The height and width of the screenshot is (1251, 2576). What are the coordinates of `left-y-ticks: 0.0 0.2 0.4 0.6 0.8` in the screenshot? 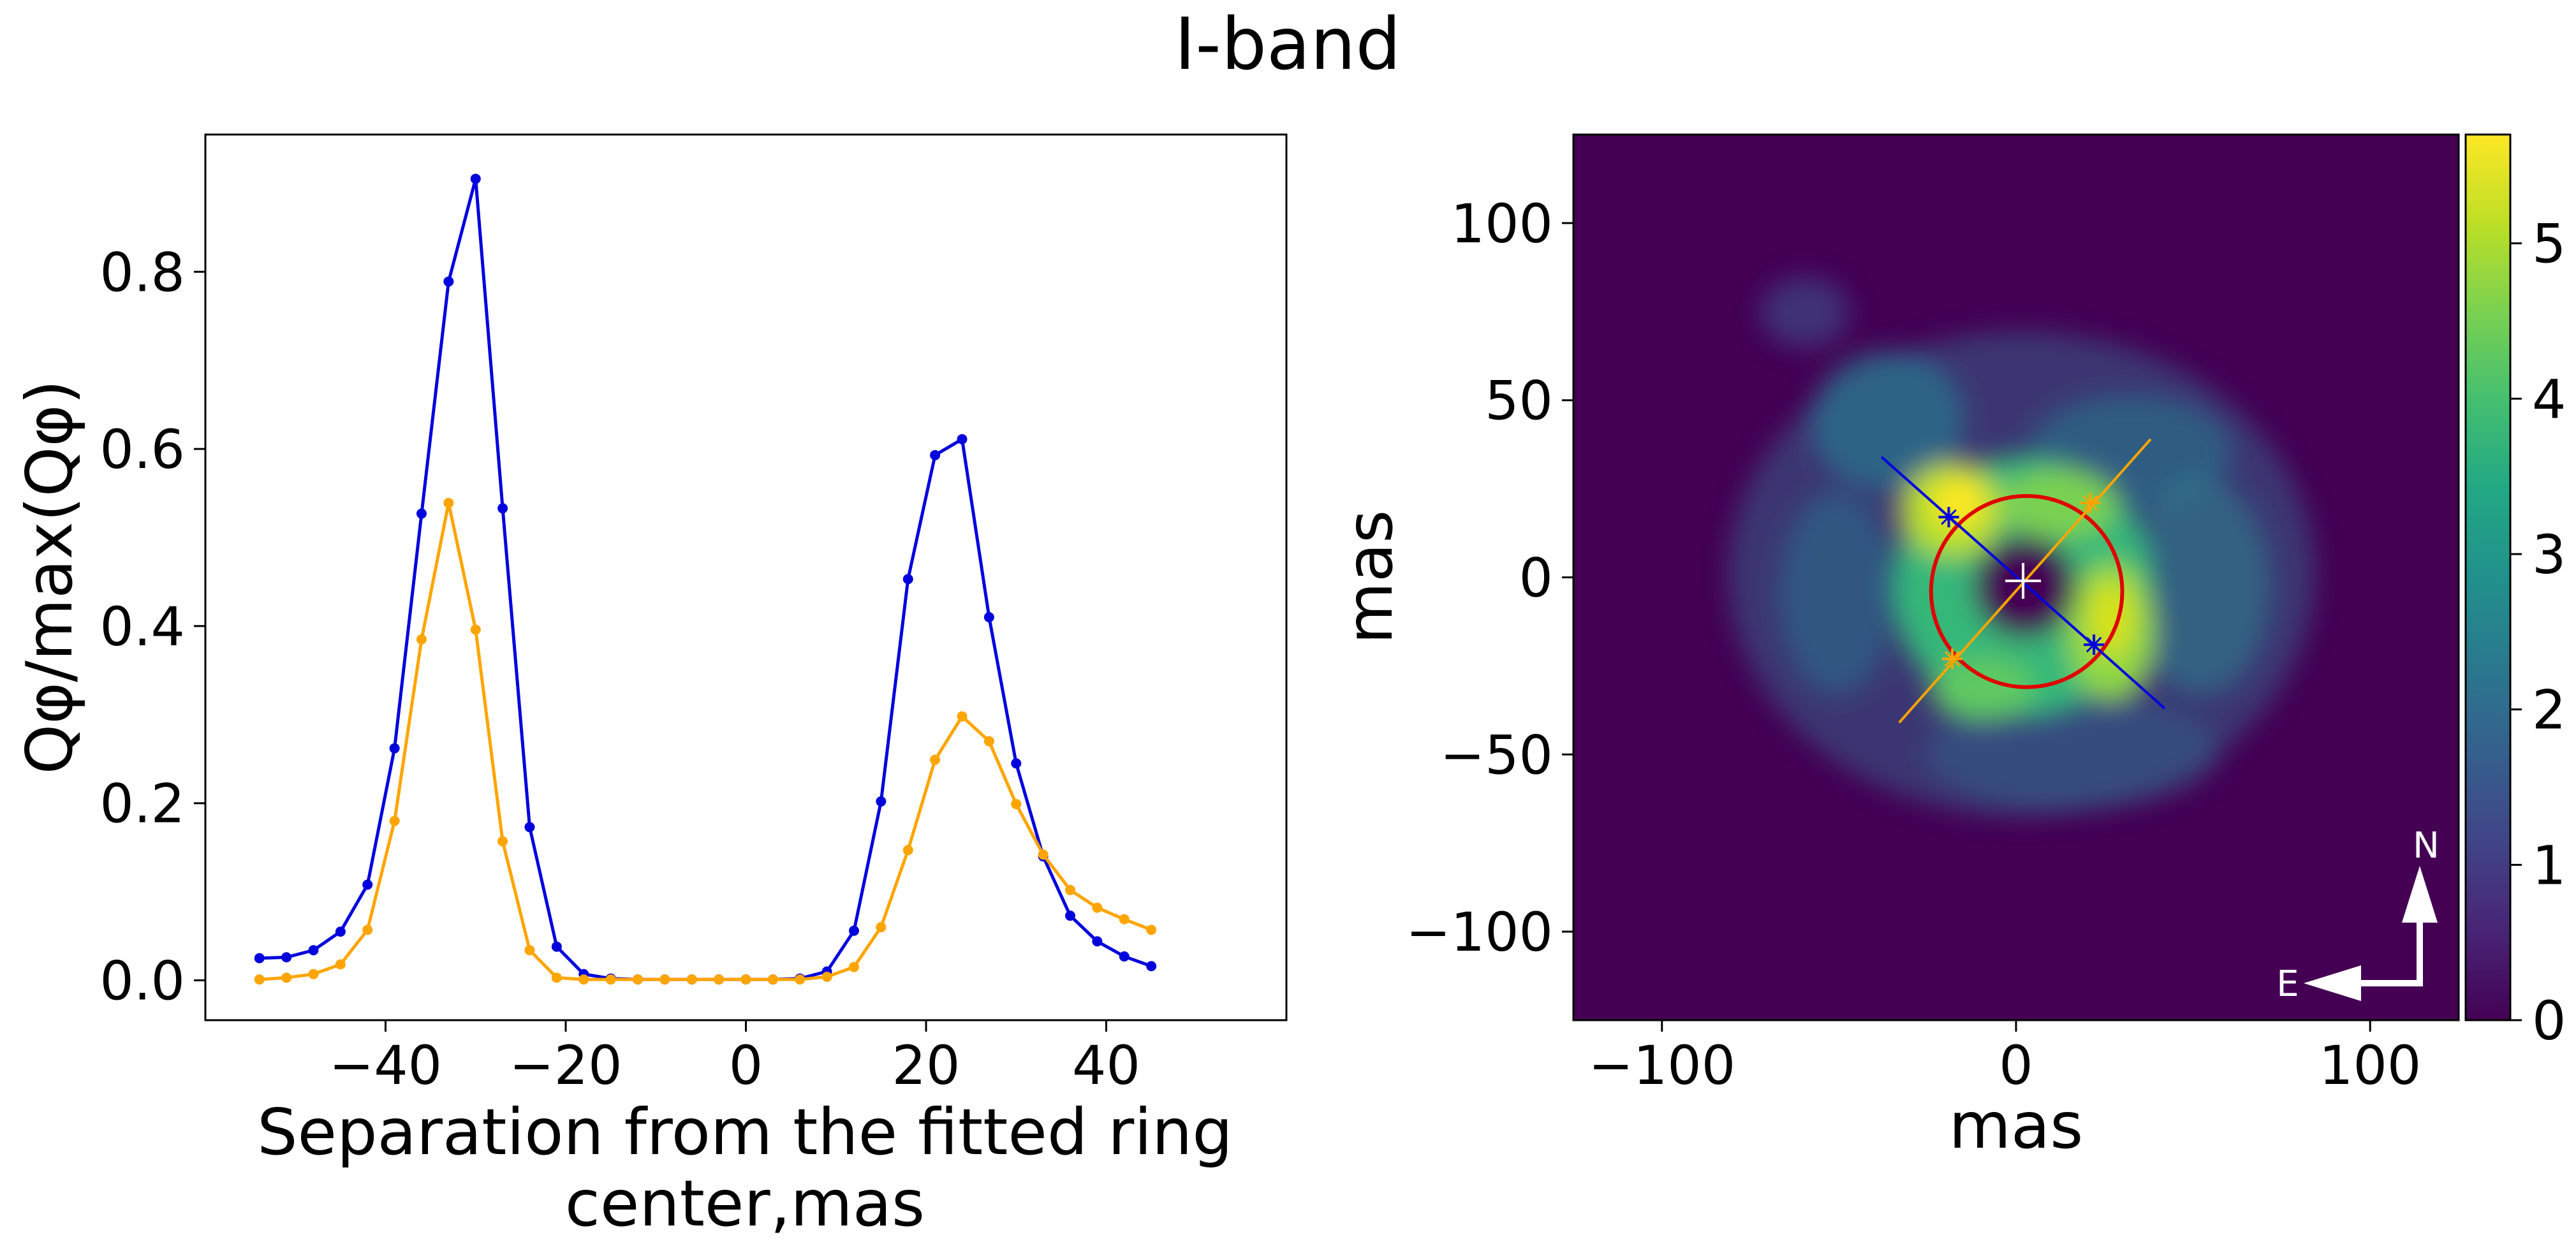 It's located at (152, 626).